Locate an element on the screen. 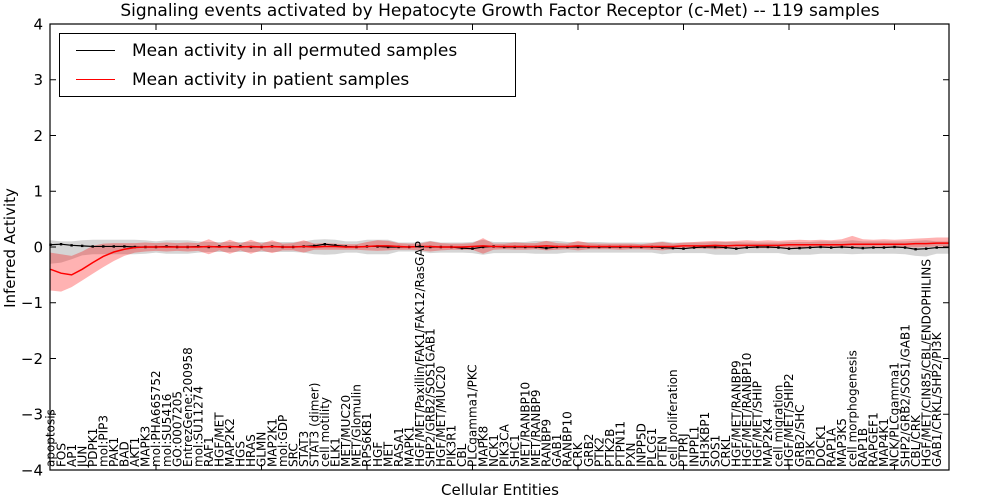 The height and width of the screenshot is (500, 1000). x-tick-label: CRK is located at coordinates (578, 454).